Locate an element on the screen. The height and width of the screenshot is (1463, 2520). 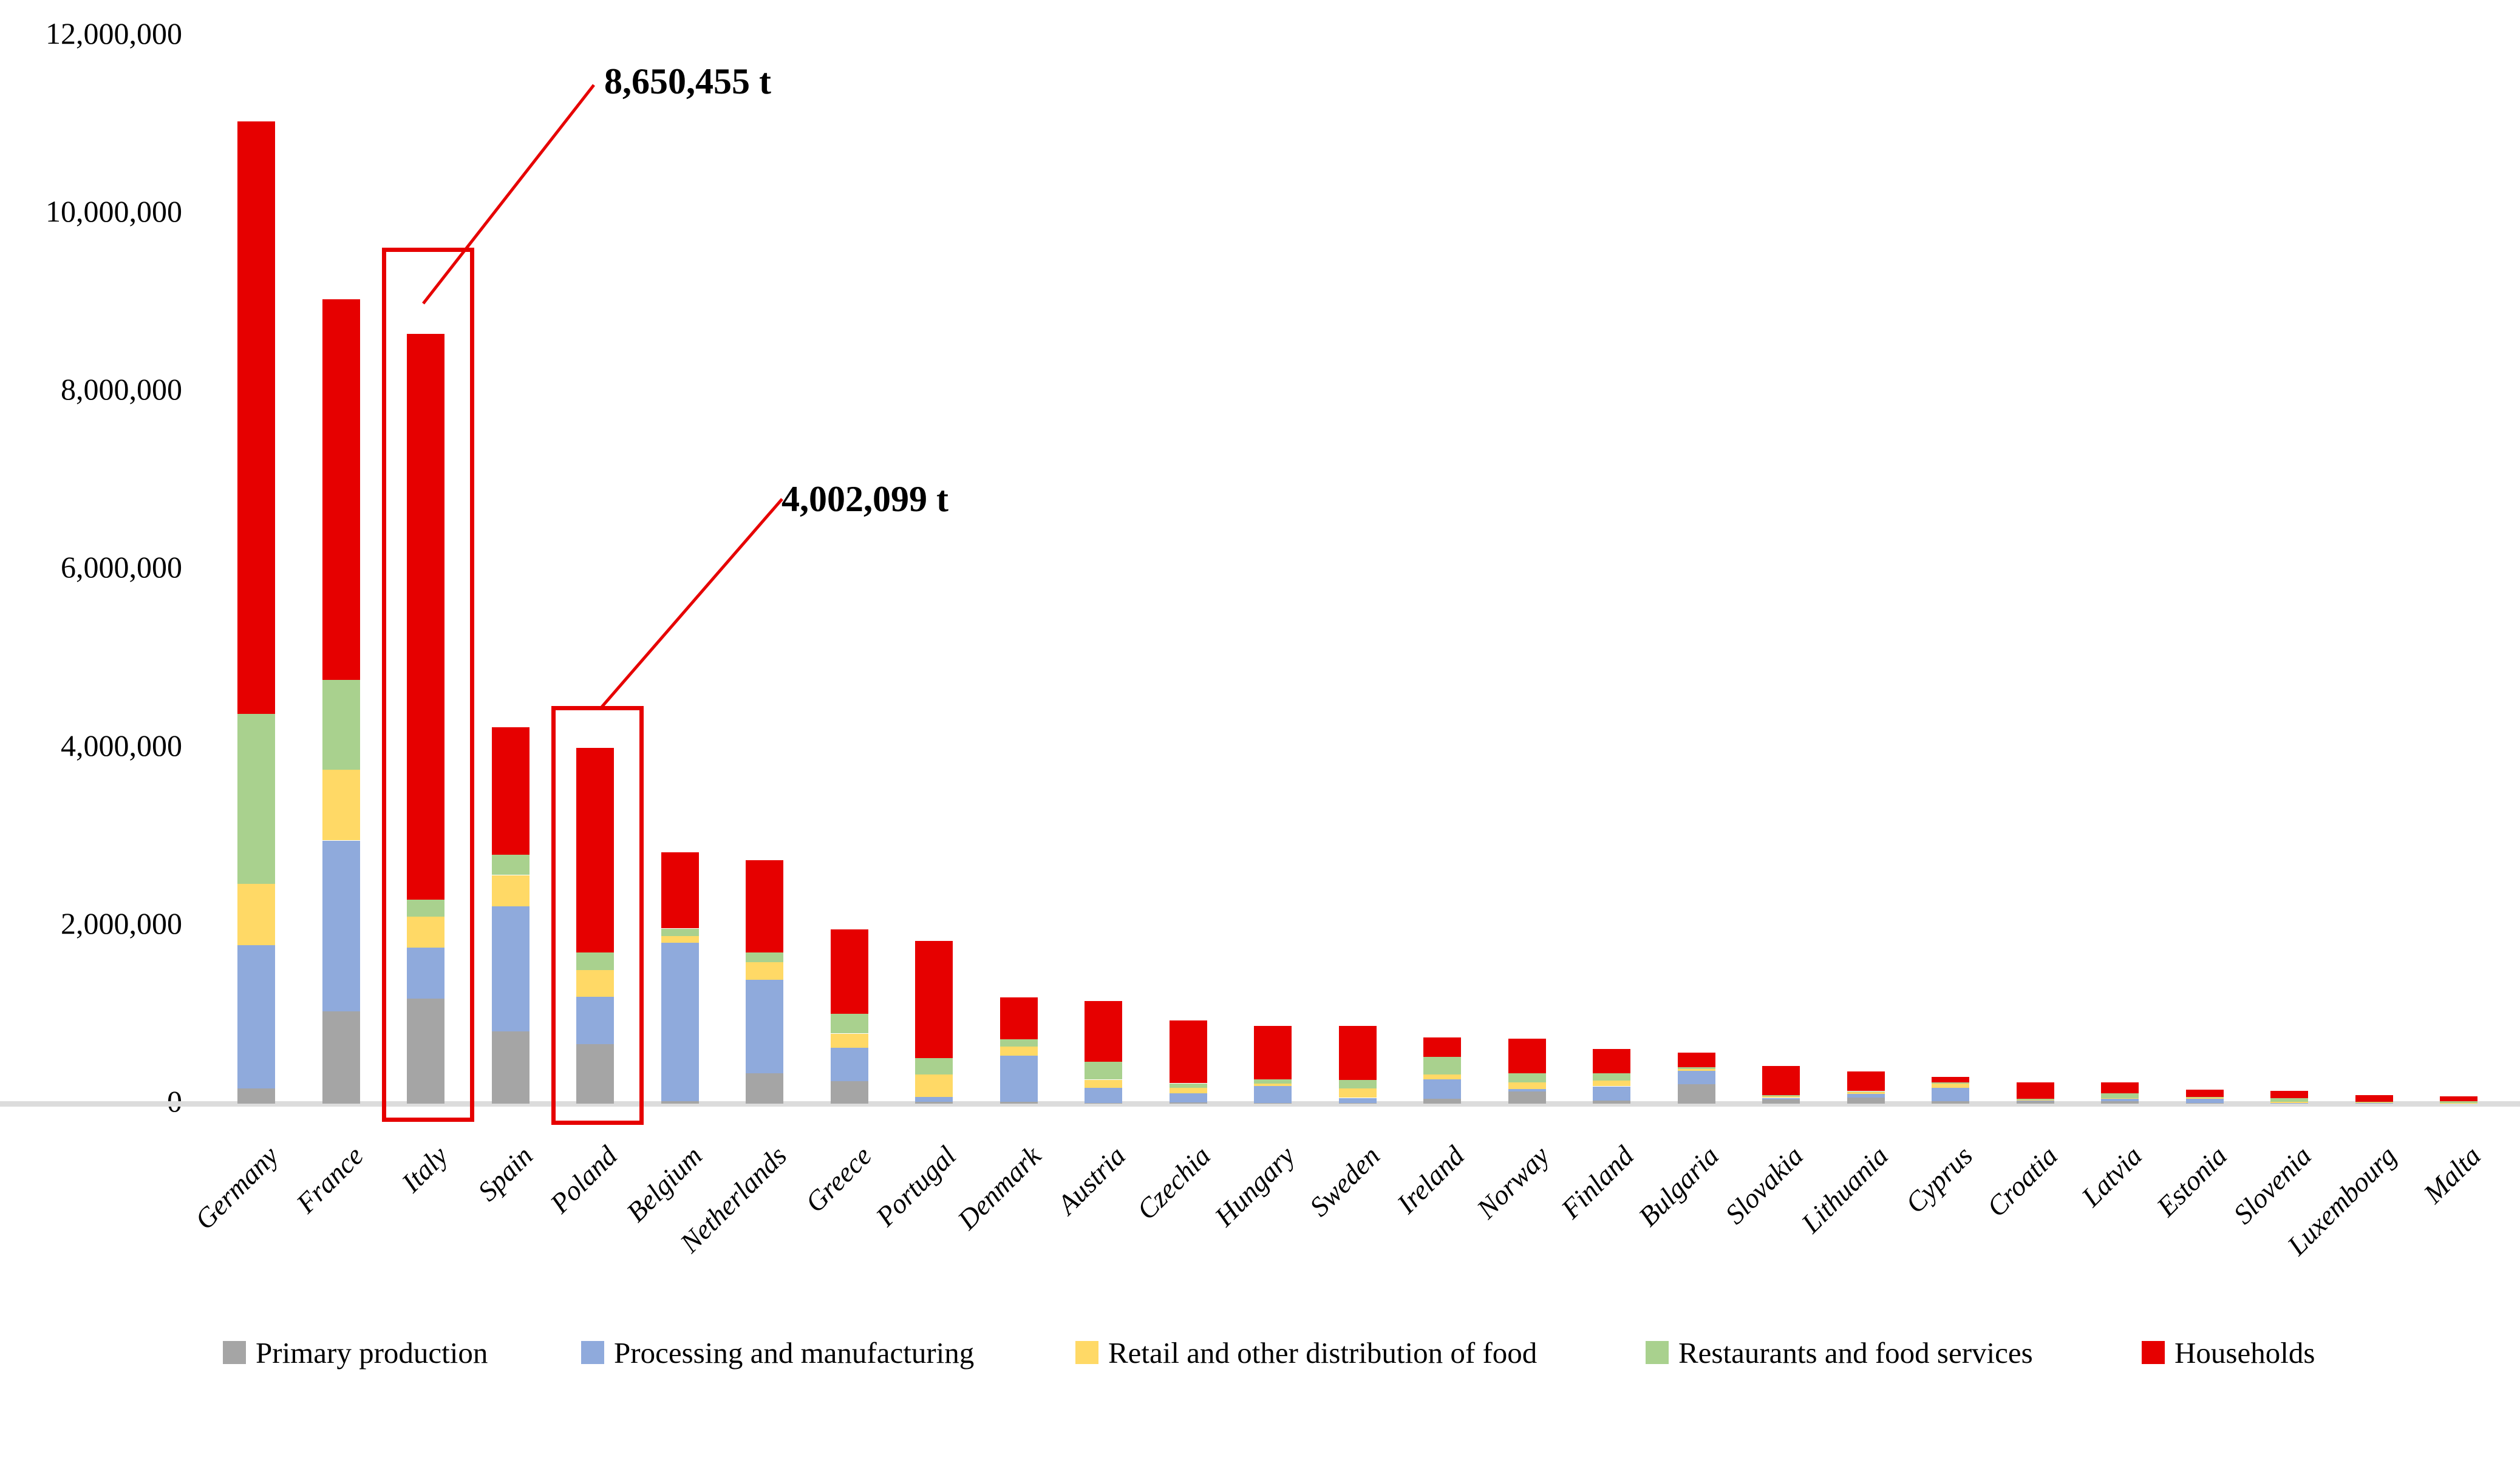
bar-segment-sweden-primary is located at coordinates (1358, 1103).